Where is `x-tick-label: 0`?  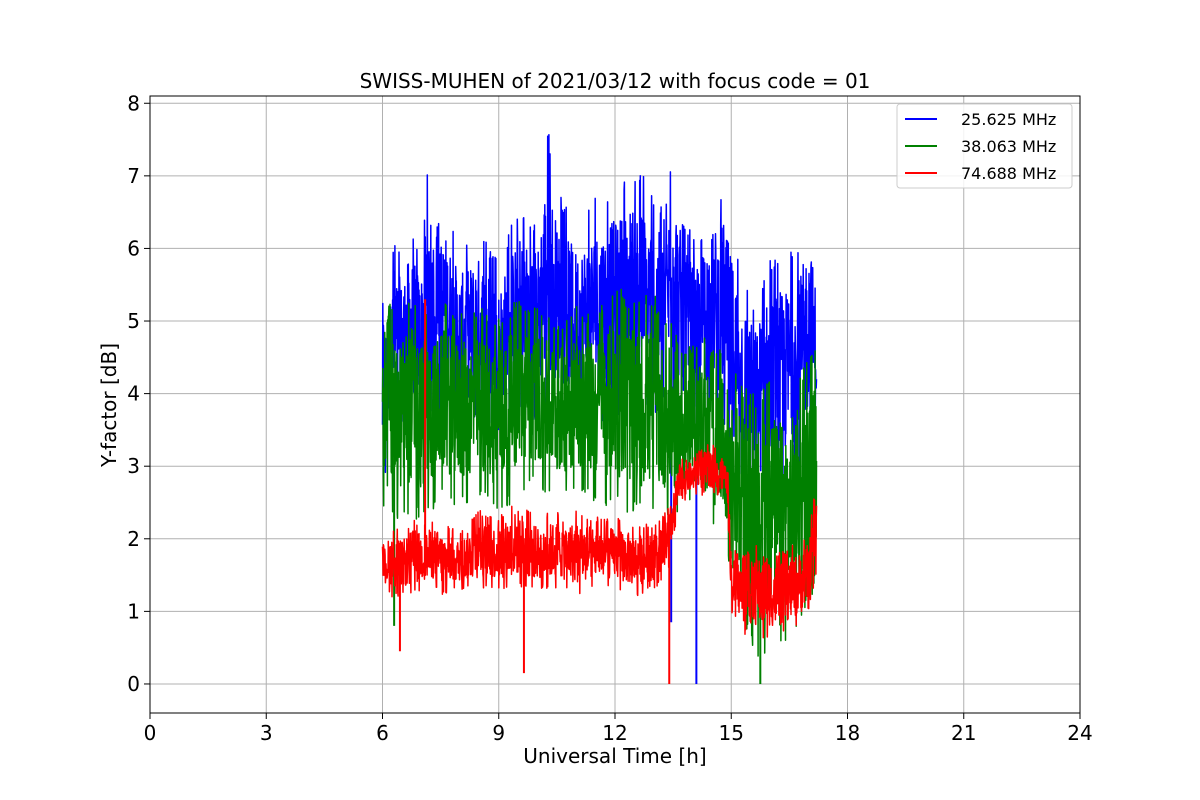
x-tick-label: 0 is located at coordinates (150, 733).